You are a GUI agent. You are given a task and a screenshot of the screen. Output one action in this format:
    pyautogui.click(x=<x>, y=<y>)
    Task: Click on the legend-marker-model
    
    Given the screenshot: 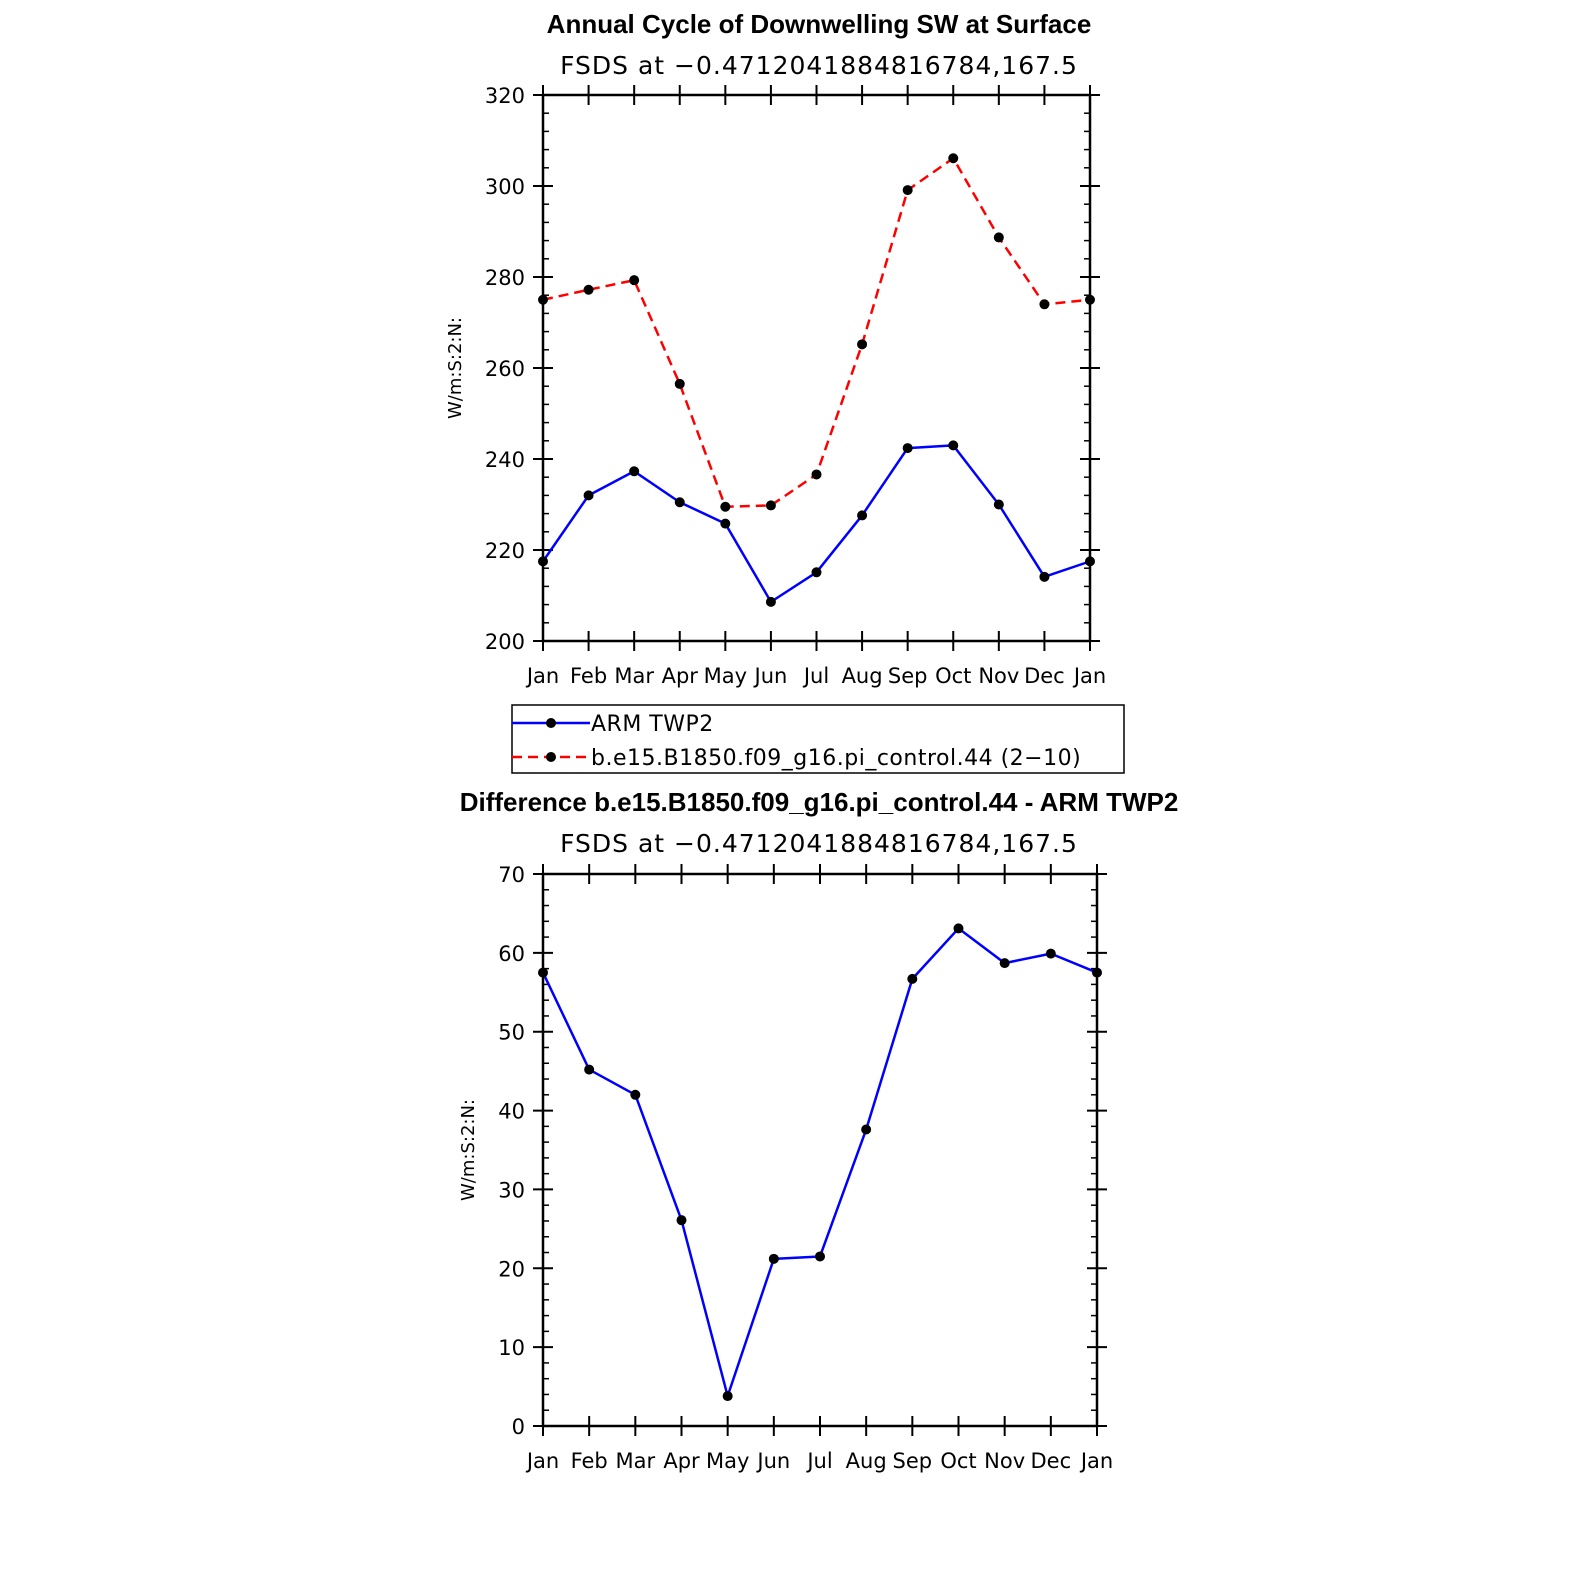 What is the action you would take?
    pyautogui.click(x=551, y=757)
    